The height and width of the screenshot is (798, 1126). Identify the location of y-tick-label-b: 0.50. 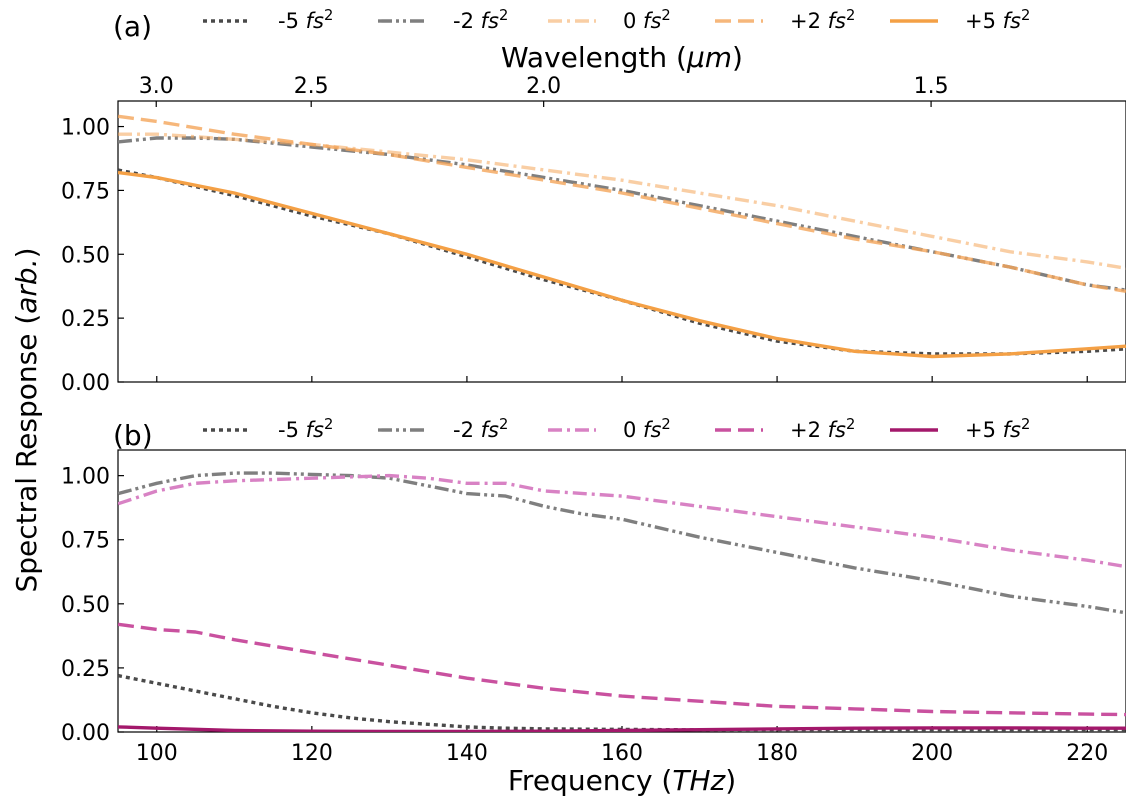
(85, 605).